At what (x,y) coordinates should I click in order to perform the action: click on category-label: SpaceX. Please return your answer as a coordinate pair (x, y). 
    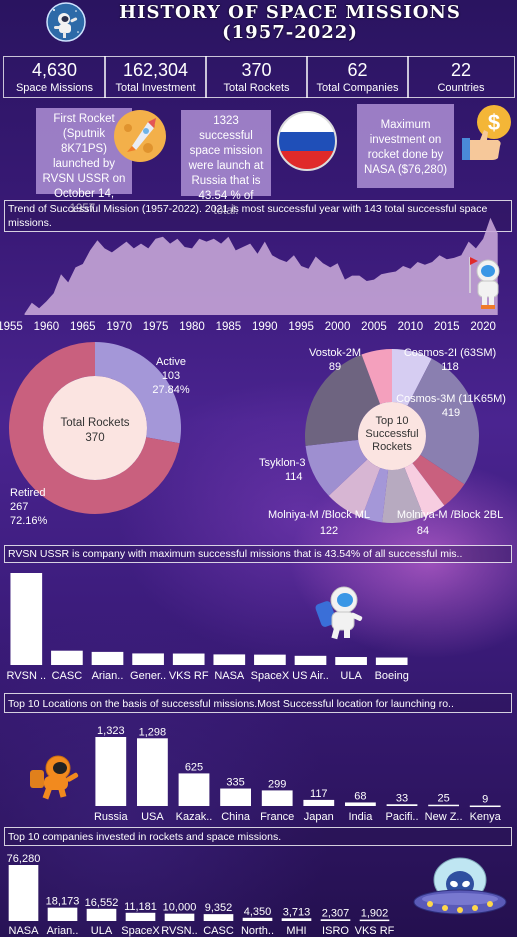
    Looking at the image, I should click on (140, 931).